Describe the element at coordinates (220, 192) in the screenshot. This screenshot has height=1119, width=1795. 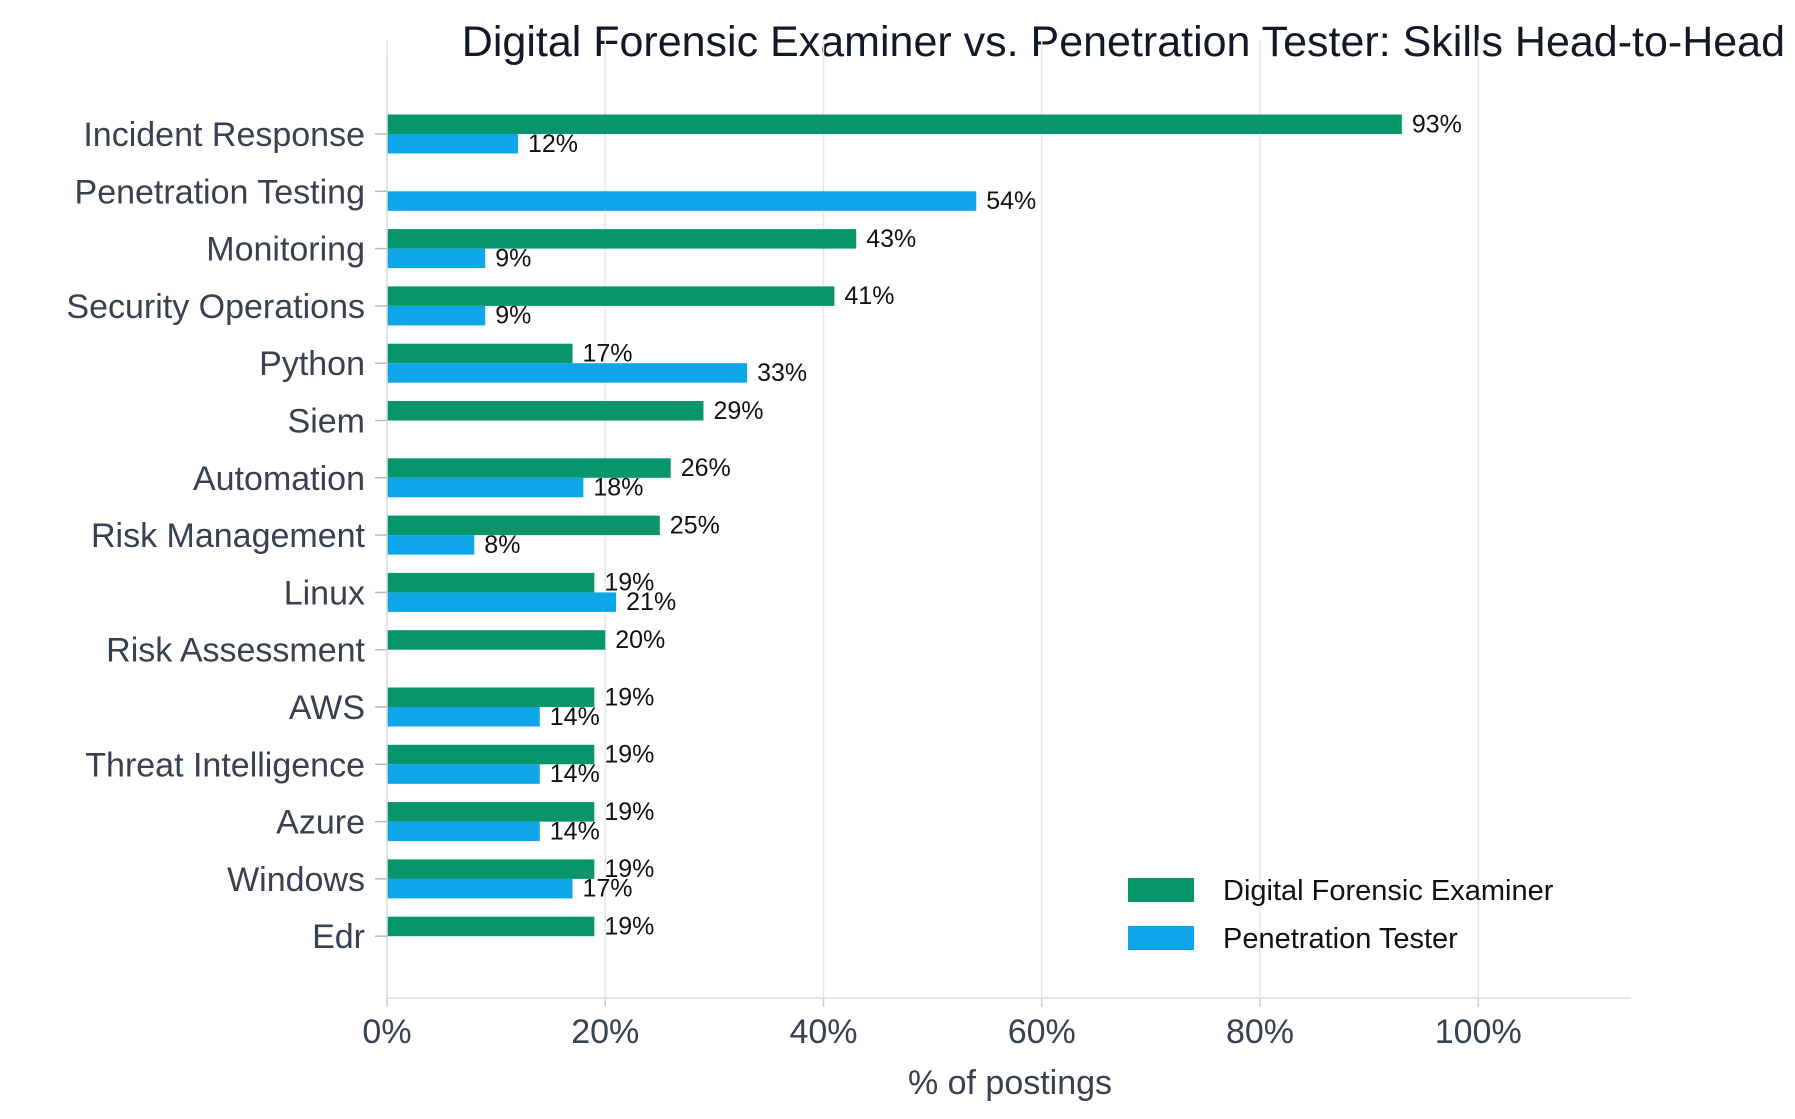
I see `category-label: Penetration Testing` at that location.